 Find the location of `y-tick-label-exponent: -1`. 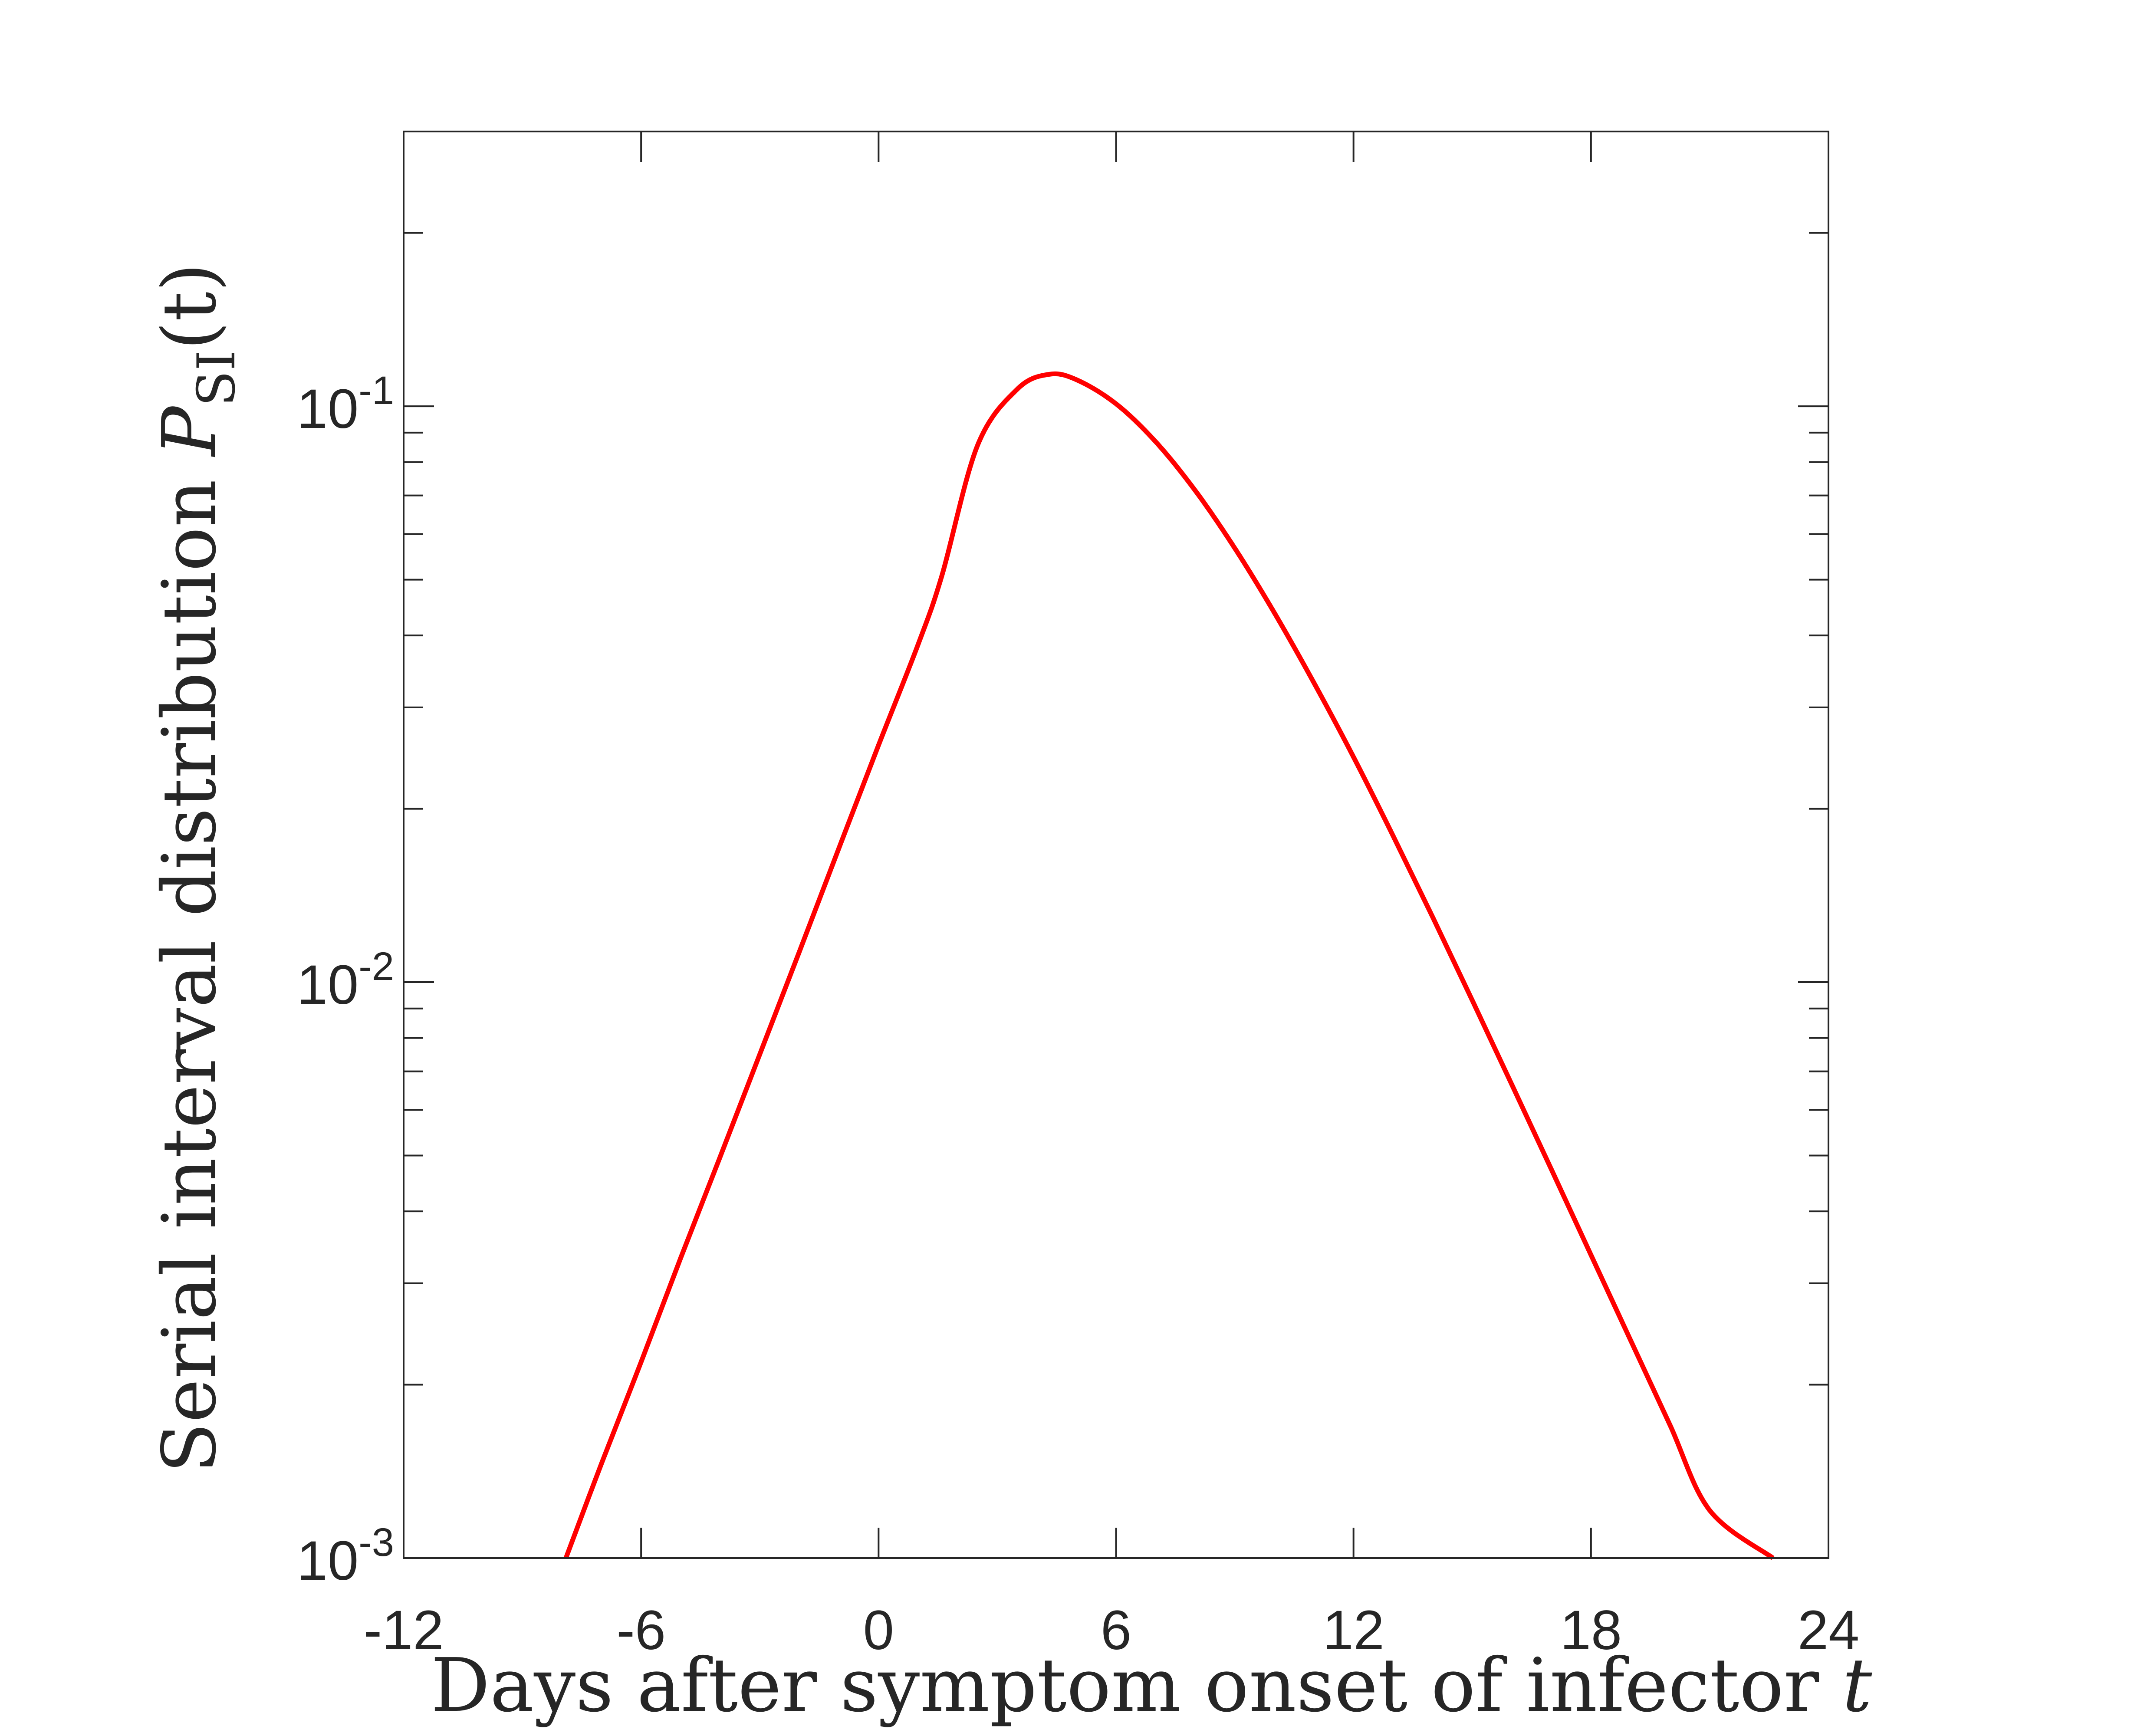

y-tick-label-exponent: -1 is located at coordinates (376, 390).